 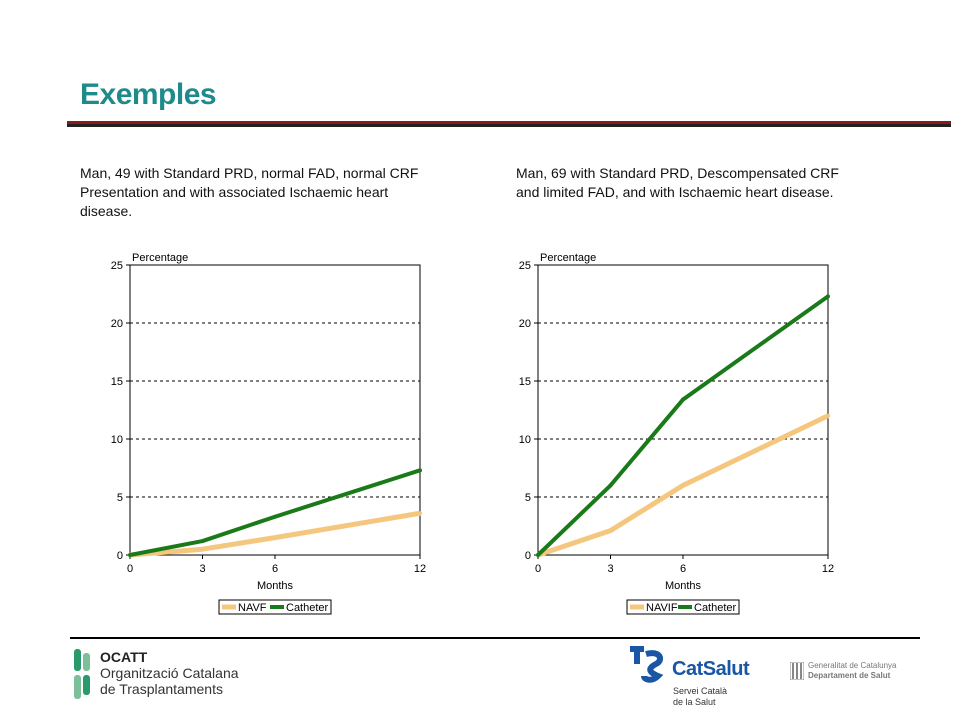 I want to click on series-line-navif, so click(x=683, y=485).